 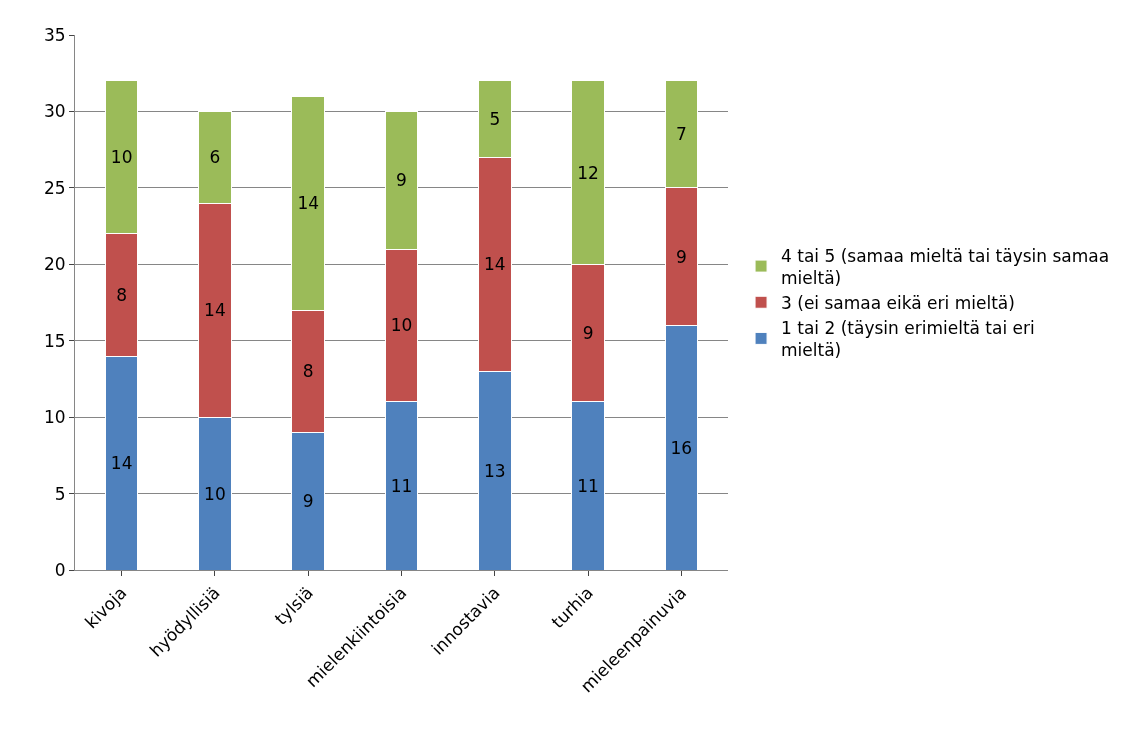 What do you see at coordinates (54, 417) in the screenshot?
I see `y-tick-label: 10` at bounding box center [54, 417].